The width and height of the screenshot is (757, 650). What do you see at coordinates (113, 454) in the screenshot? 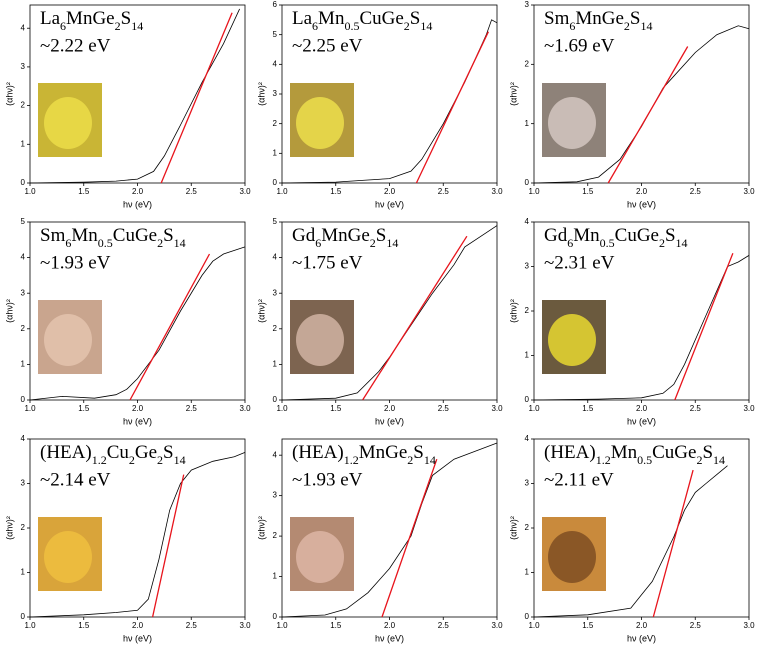
I see `panel-title: (HEA)1.2Cu2Ge2S14` at bounding box center [113, 454].